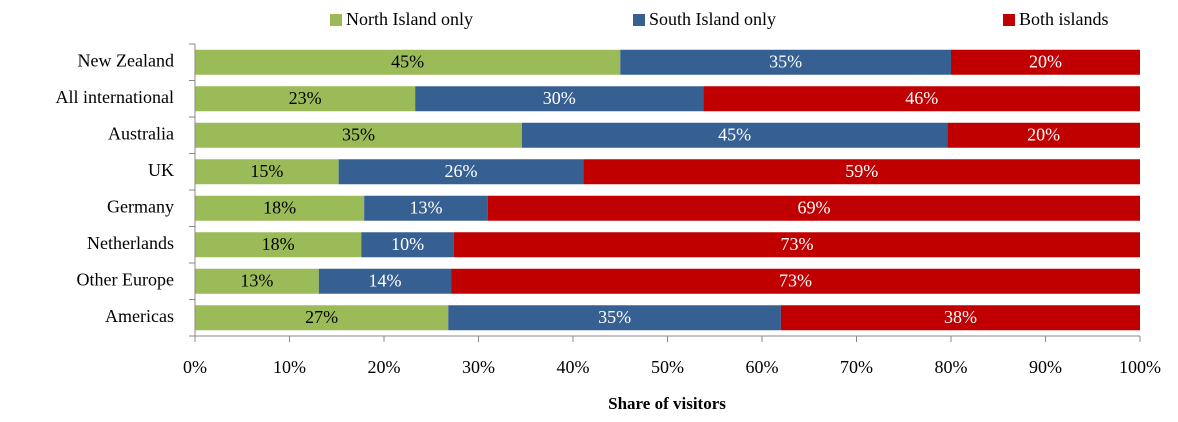 This screenshot has width=1178, height=422. Describe the element at coordinates (289, 367) in the screenshot. I see `x-tick-label: 10%` at that location.